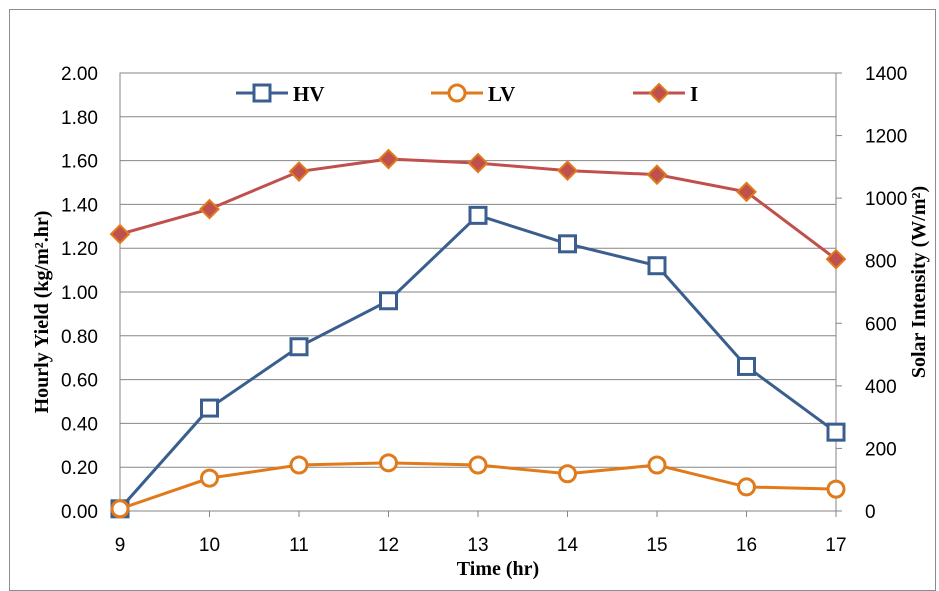 The width and height of the screenshot is (939, 591). Describe the element at coordinates (79, 74) in the screenshot. I see `left-tick-label: 2.00` at that location.